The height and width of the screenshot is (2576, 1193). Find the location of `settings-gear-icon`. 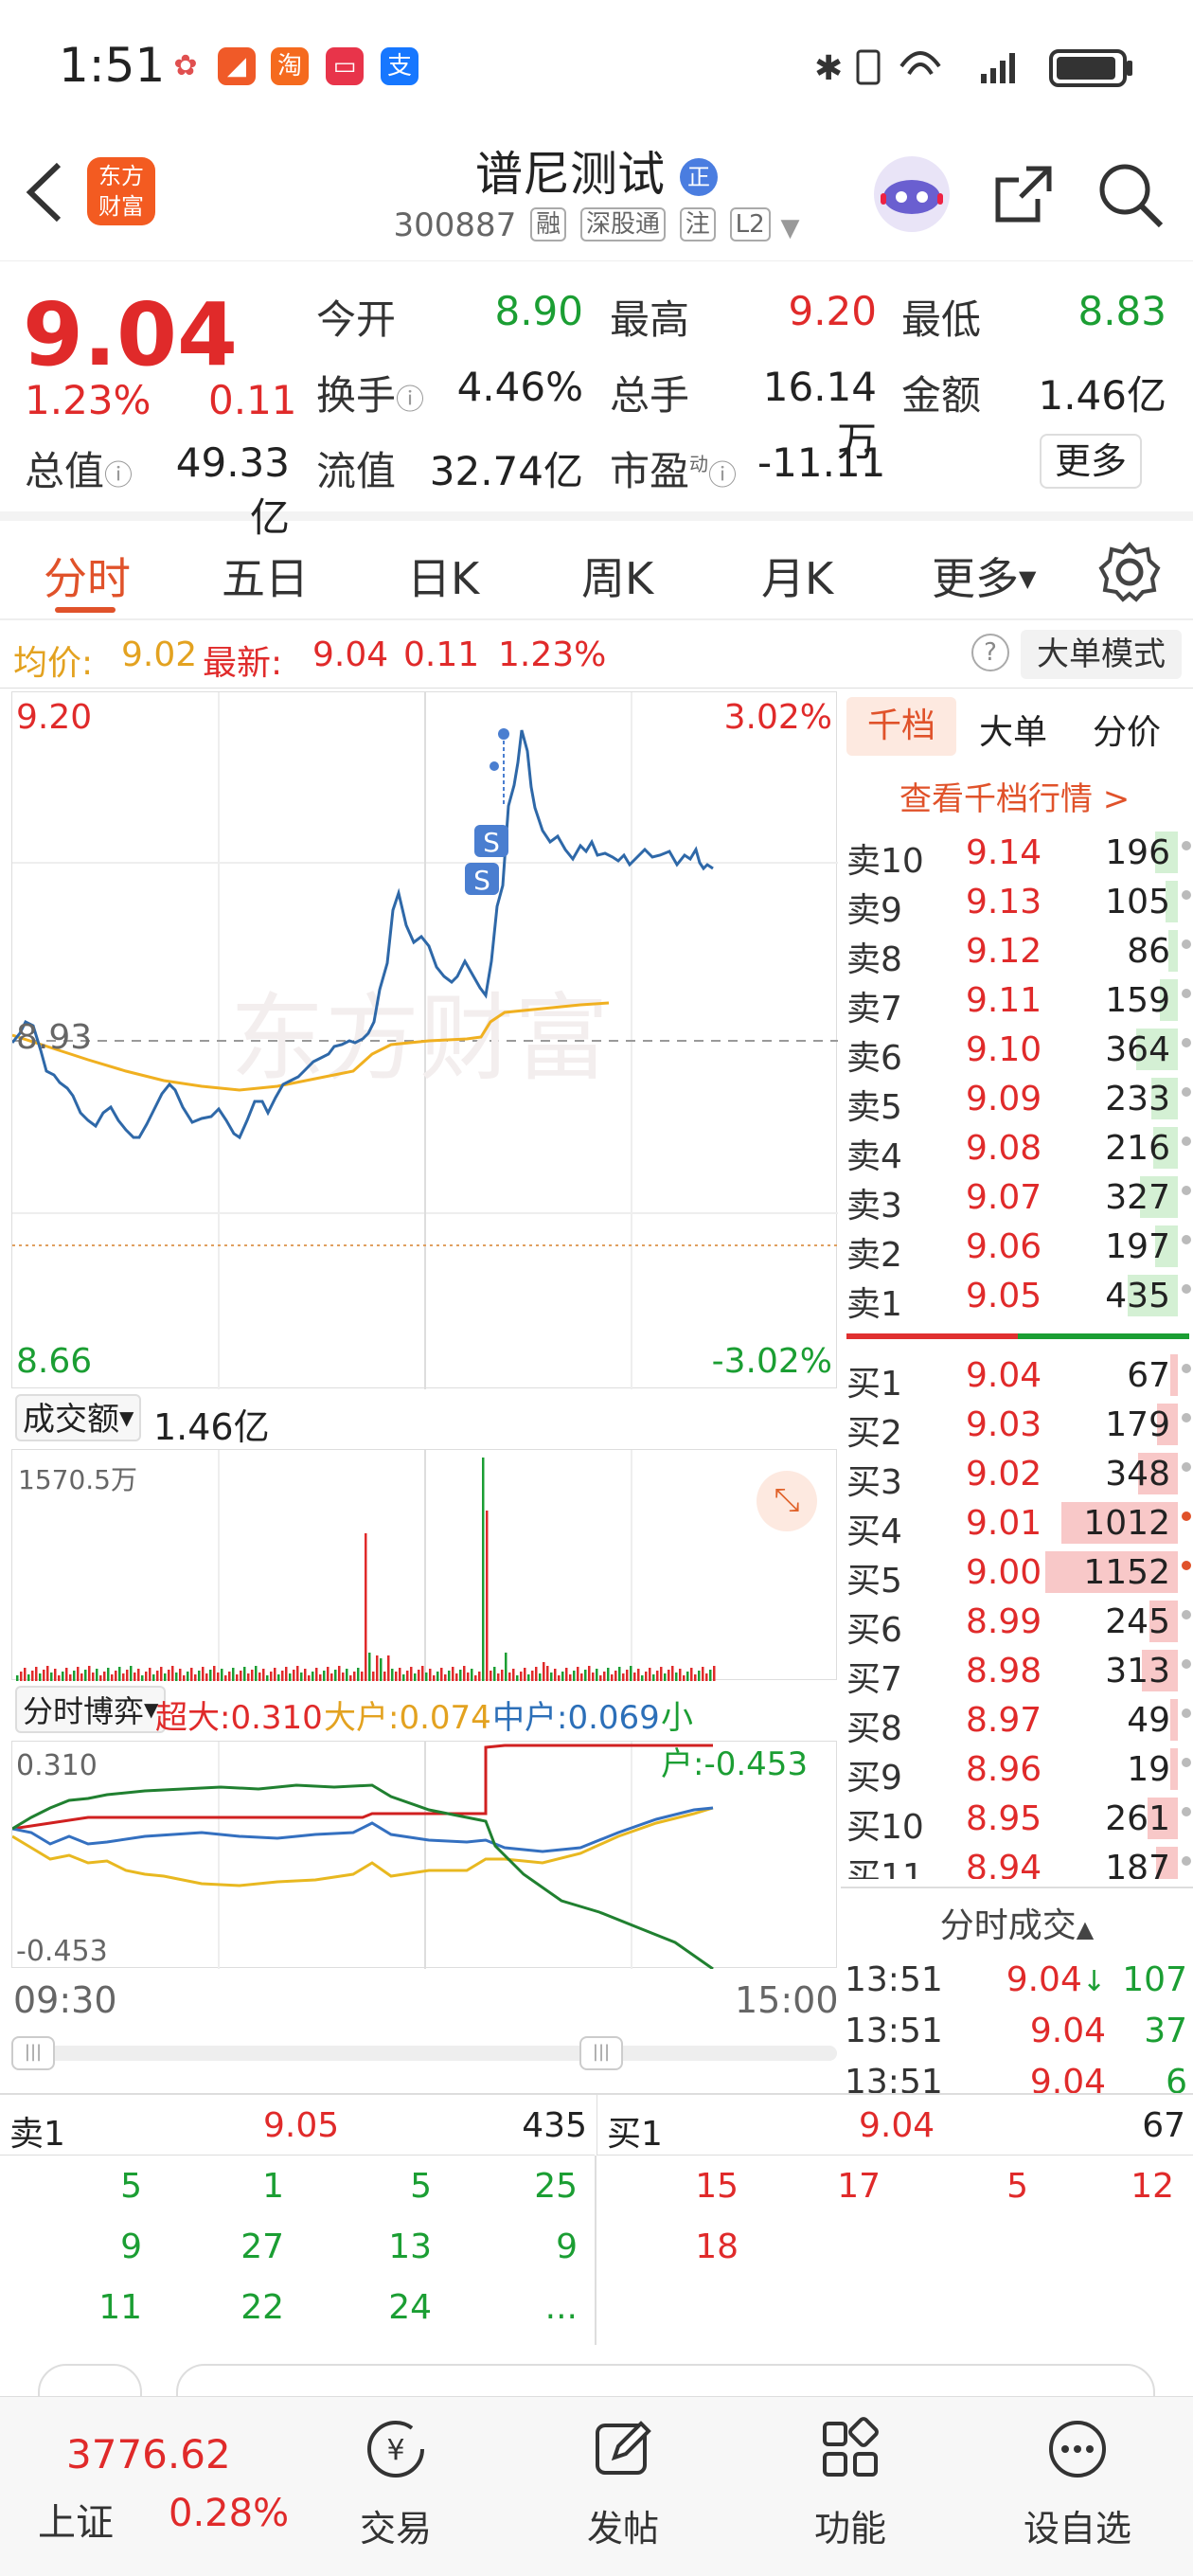

settings-gear-icon is located at coordinates (1129, 572).